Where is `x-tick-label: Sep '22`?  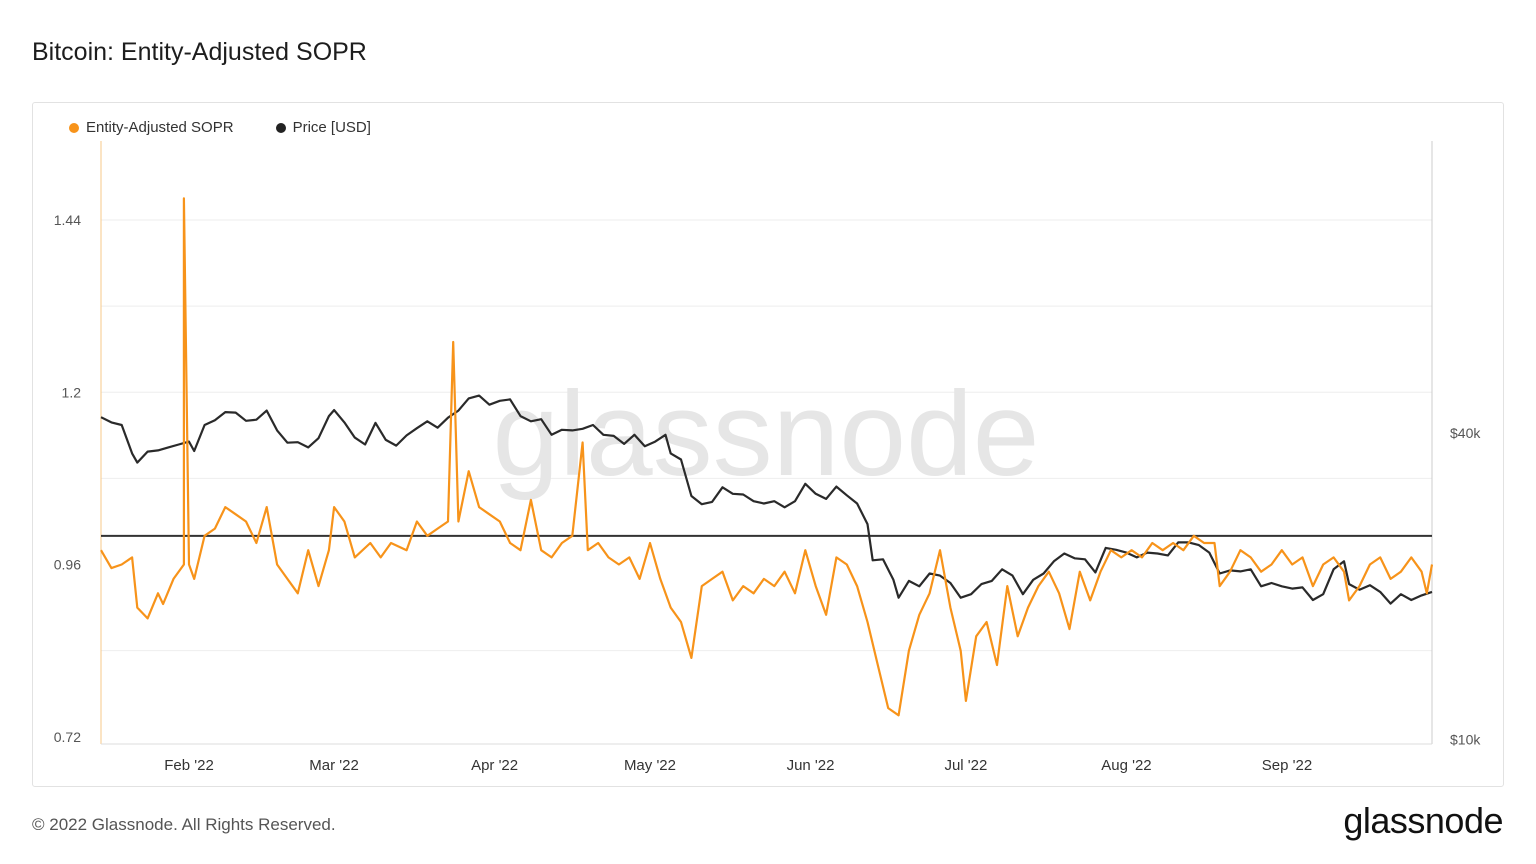
x-tick-label: Sep '22 is located at coordinates (1287, 765).